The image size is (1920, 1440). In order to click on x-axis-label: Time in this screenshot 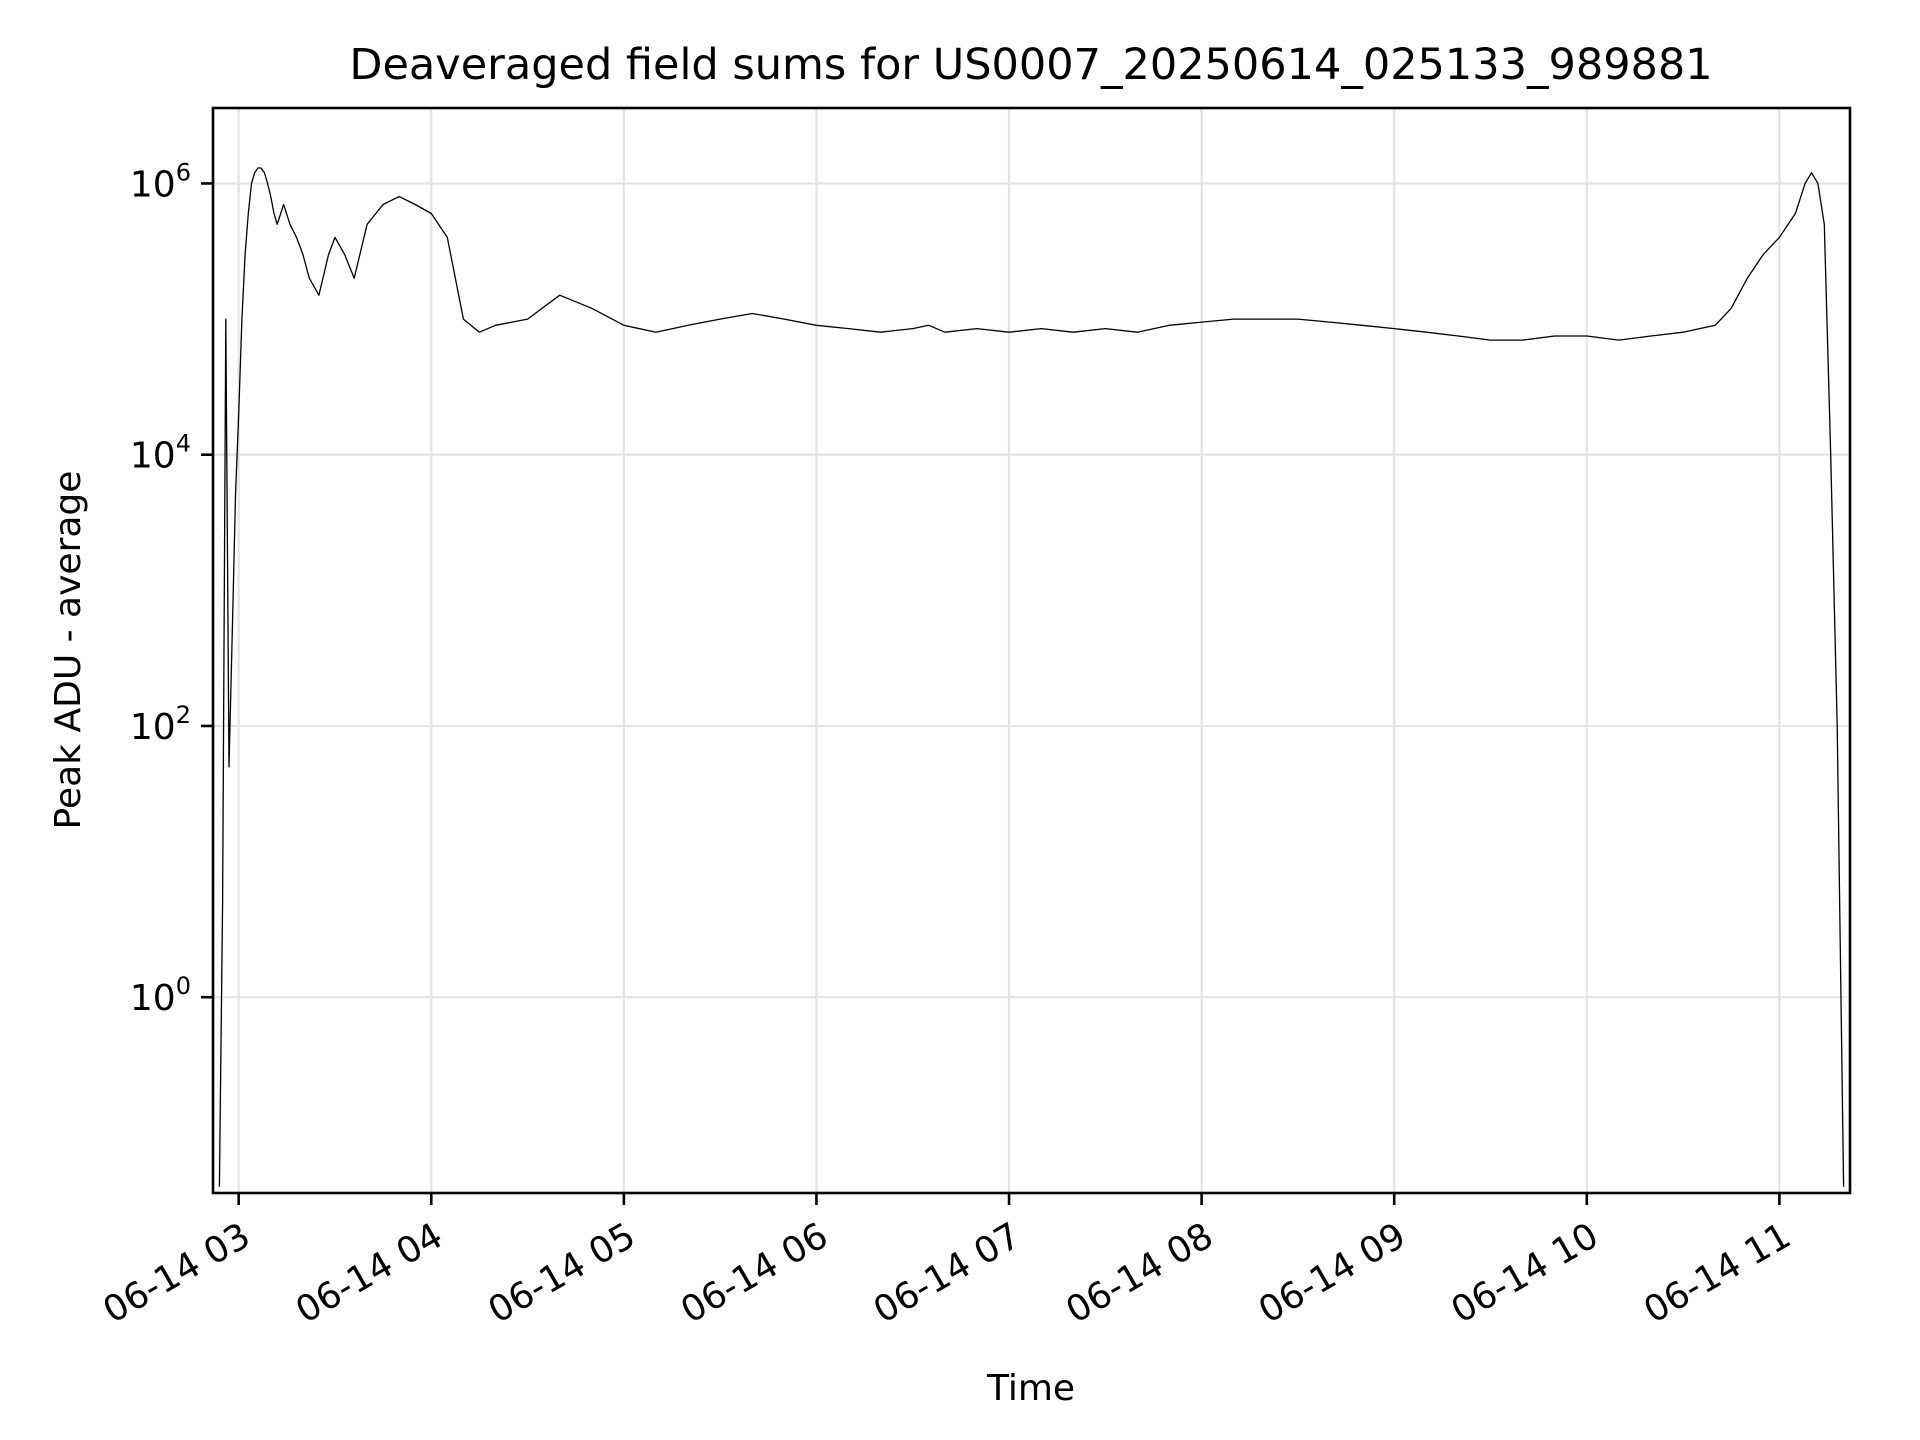, I will do `click(1030, 1388)`.